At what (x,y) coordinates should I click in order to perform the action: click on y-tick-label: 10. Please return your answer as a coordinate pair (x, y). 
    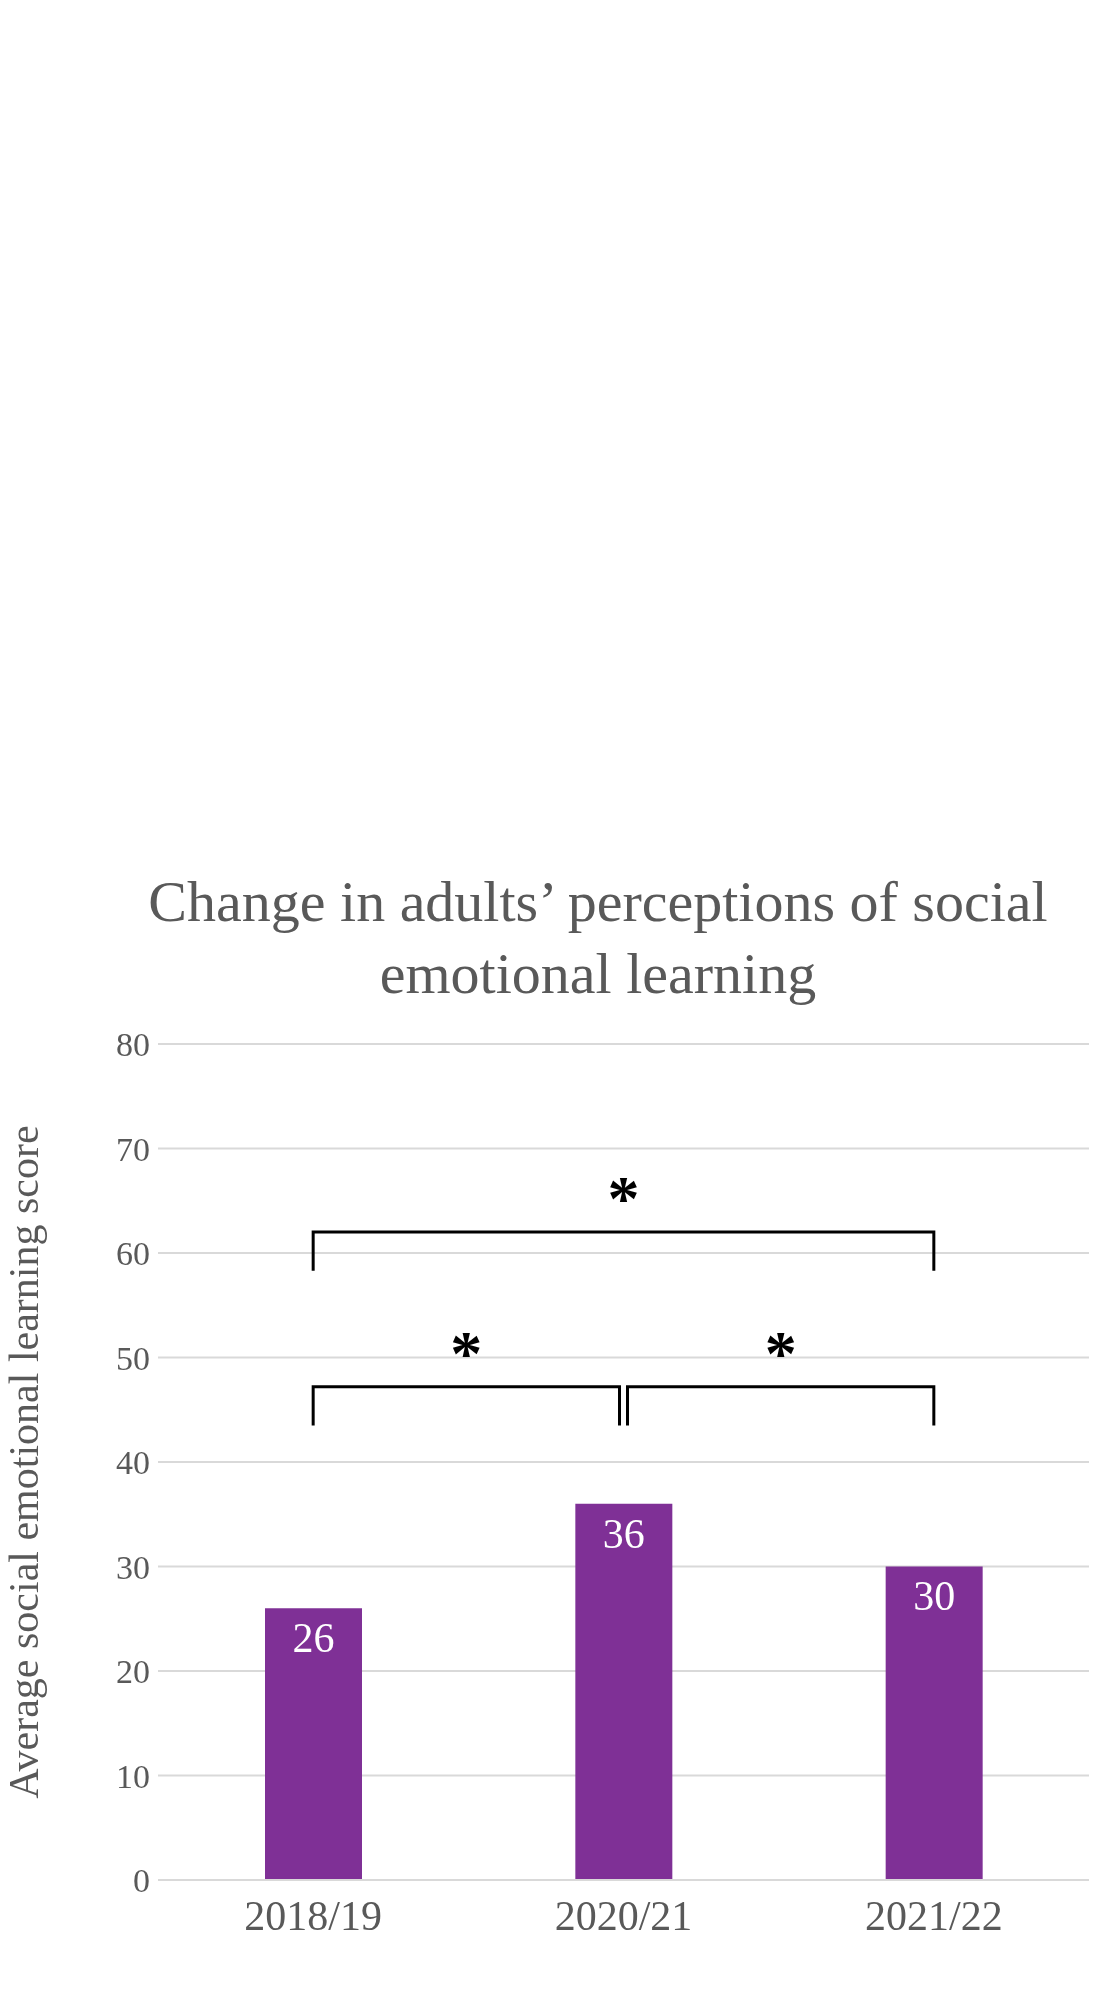
    Looking at the image, I should click on (133, 1776).